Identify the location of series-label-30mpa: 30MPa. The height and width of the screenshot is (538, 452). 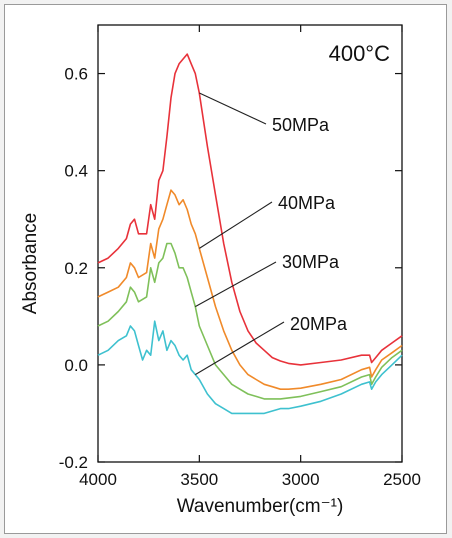
(311, 262).